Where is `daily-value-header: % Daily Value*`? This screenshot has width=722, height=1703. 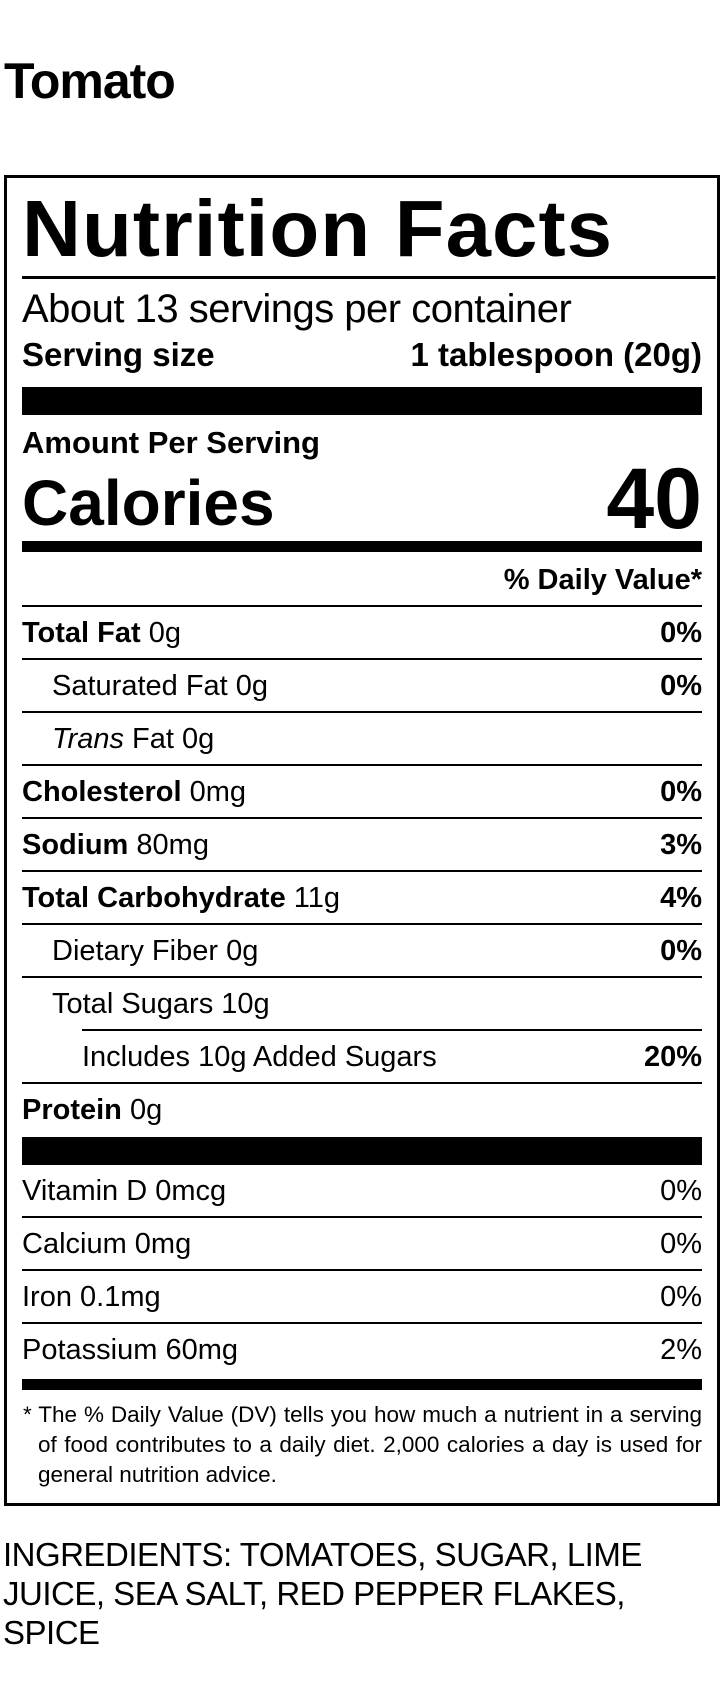 daily-value-header: % Daily Value* is located at coordinates (362, 579).